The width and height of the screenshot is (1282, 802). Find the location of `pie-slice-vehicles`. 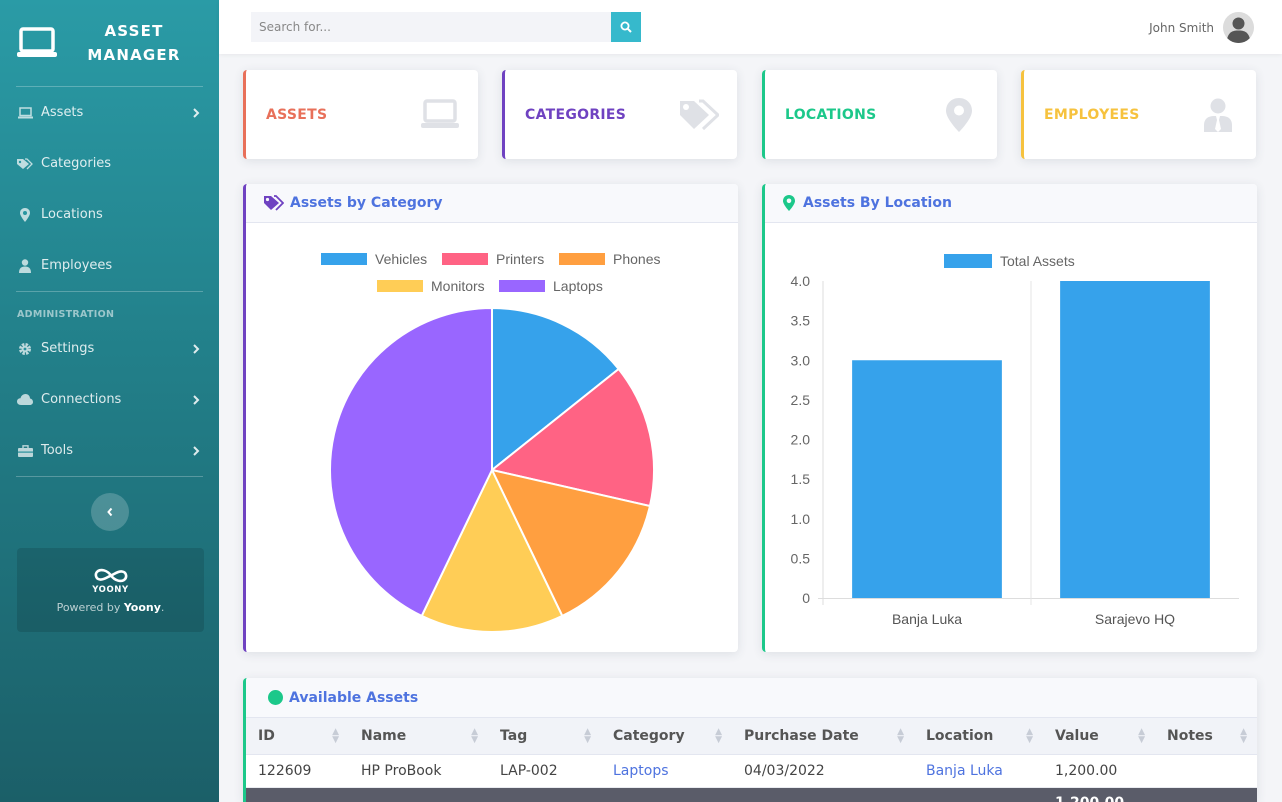

pie-slice-vehicles is located at coordinates (556, 389).